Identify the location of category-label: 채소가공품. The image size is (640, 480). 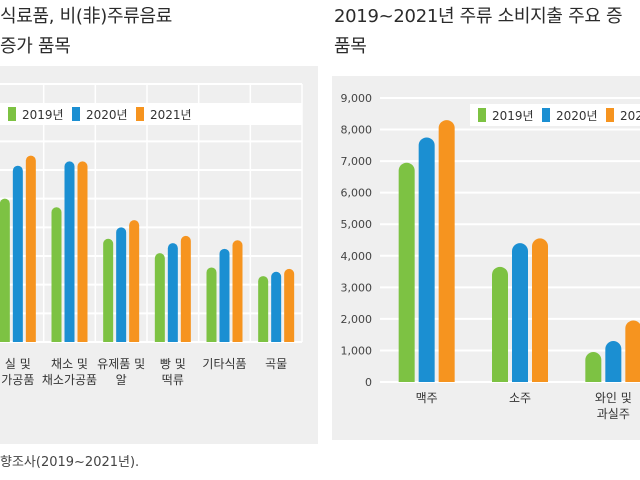
(69, 380).